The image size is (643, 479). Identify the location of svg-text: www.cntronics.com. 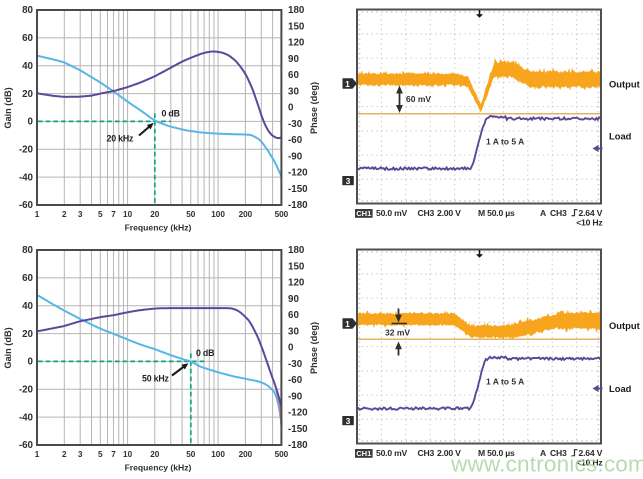
(546, 464).